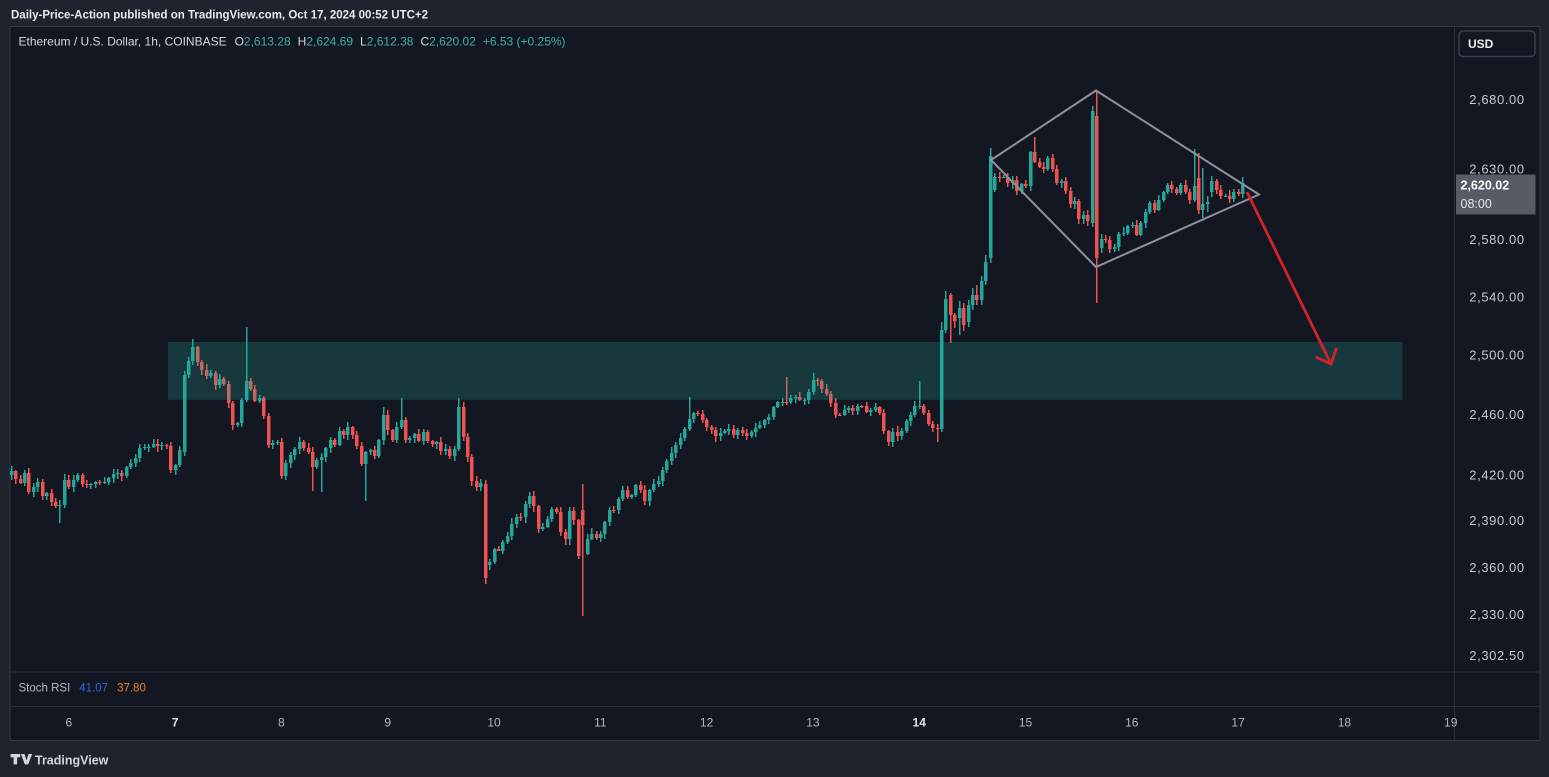  What do you see at coordinates (1238, 723) in the screenshot?
I see `svg-text: 17` at bounding box center [1238, 723].